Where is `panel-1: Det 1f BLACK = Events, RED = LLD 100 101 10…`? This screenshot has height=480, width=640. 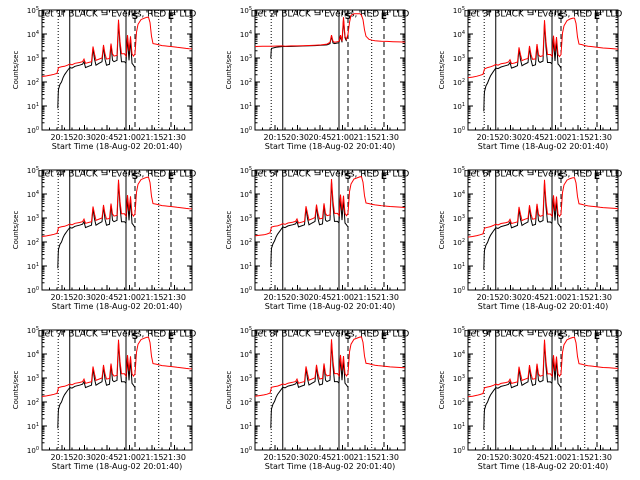
panel-1: Det 1f BLACK = Events, RED = LLD 100 101 10… is located at coordinates (104, 78).